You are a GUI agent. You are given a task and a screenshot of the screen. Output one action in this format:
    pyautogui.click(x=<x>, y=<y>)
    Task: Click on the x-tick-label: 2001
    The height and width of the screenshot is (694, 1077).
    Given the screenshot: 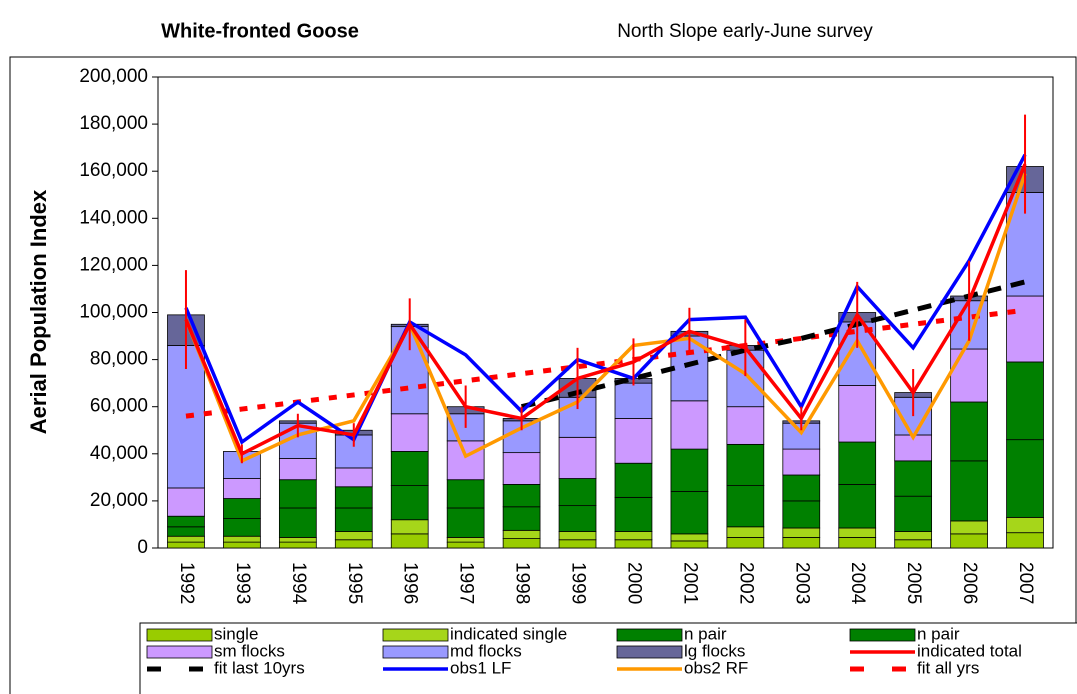 What is the action you would take?
    pyautogui.click(x=689, y=583)
    